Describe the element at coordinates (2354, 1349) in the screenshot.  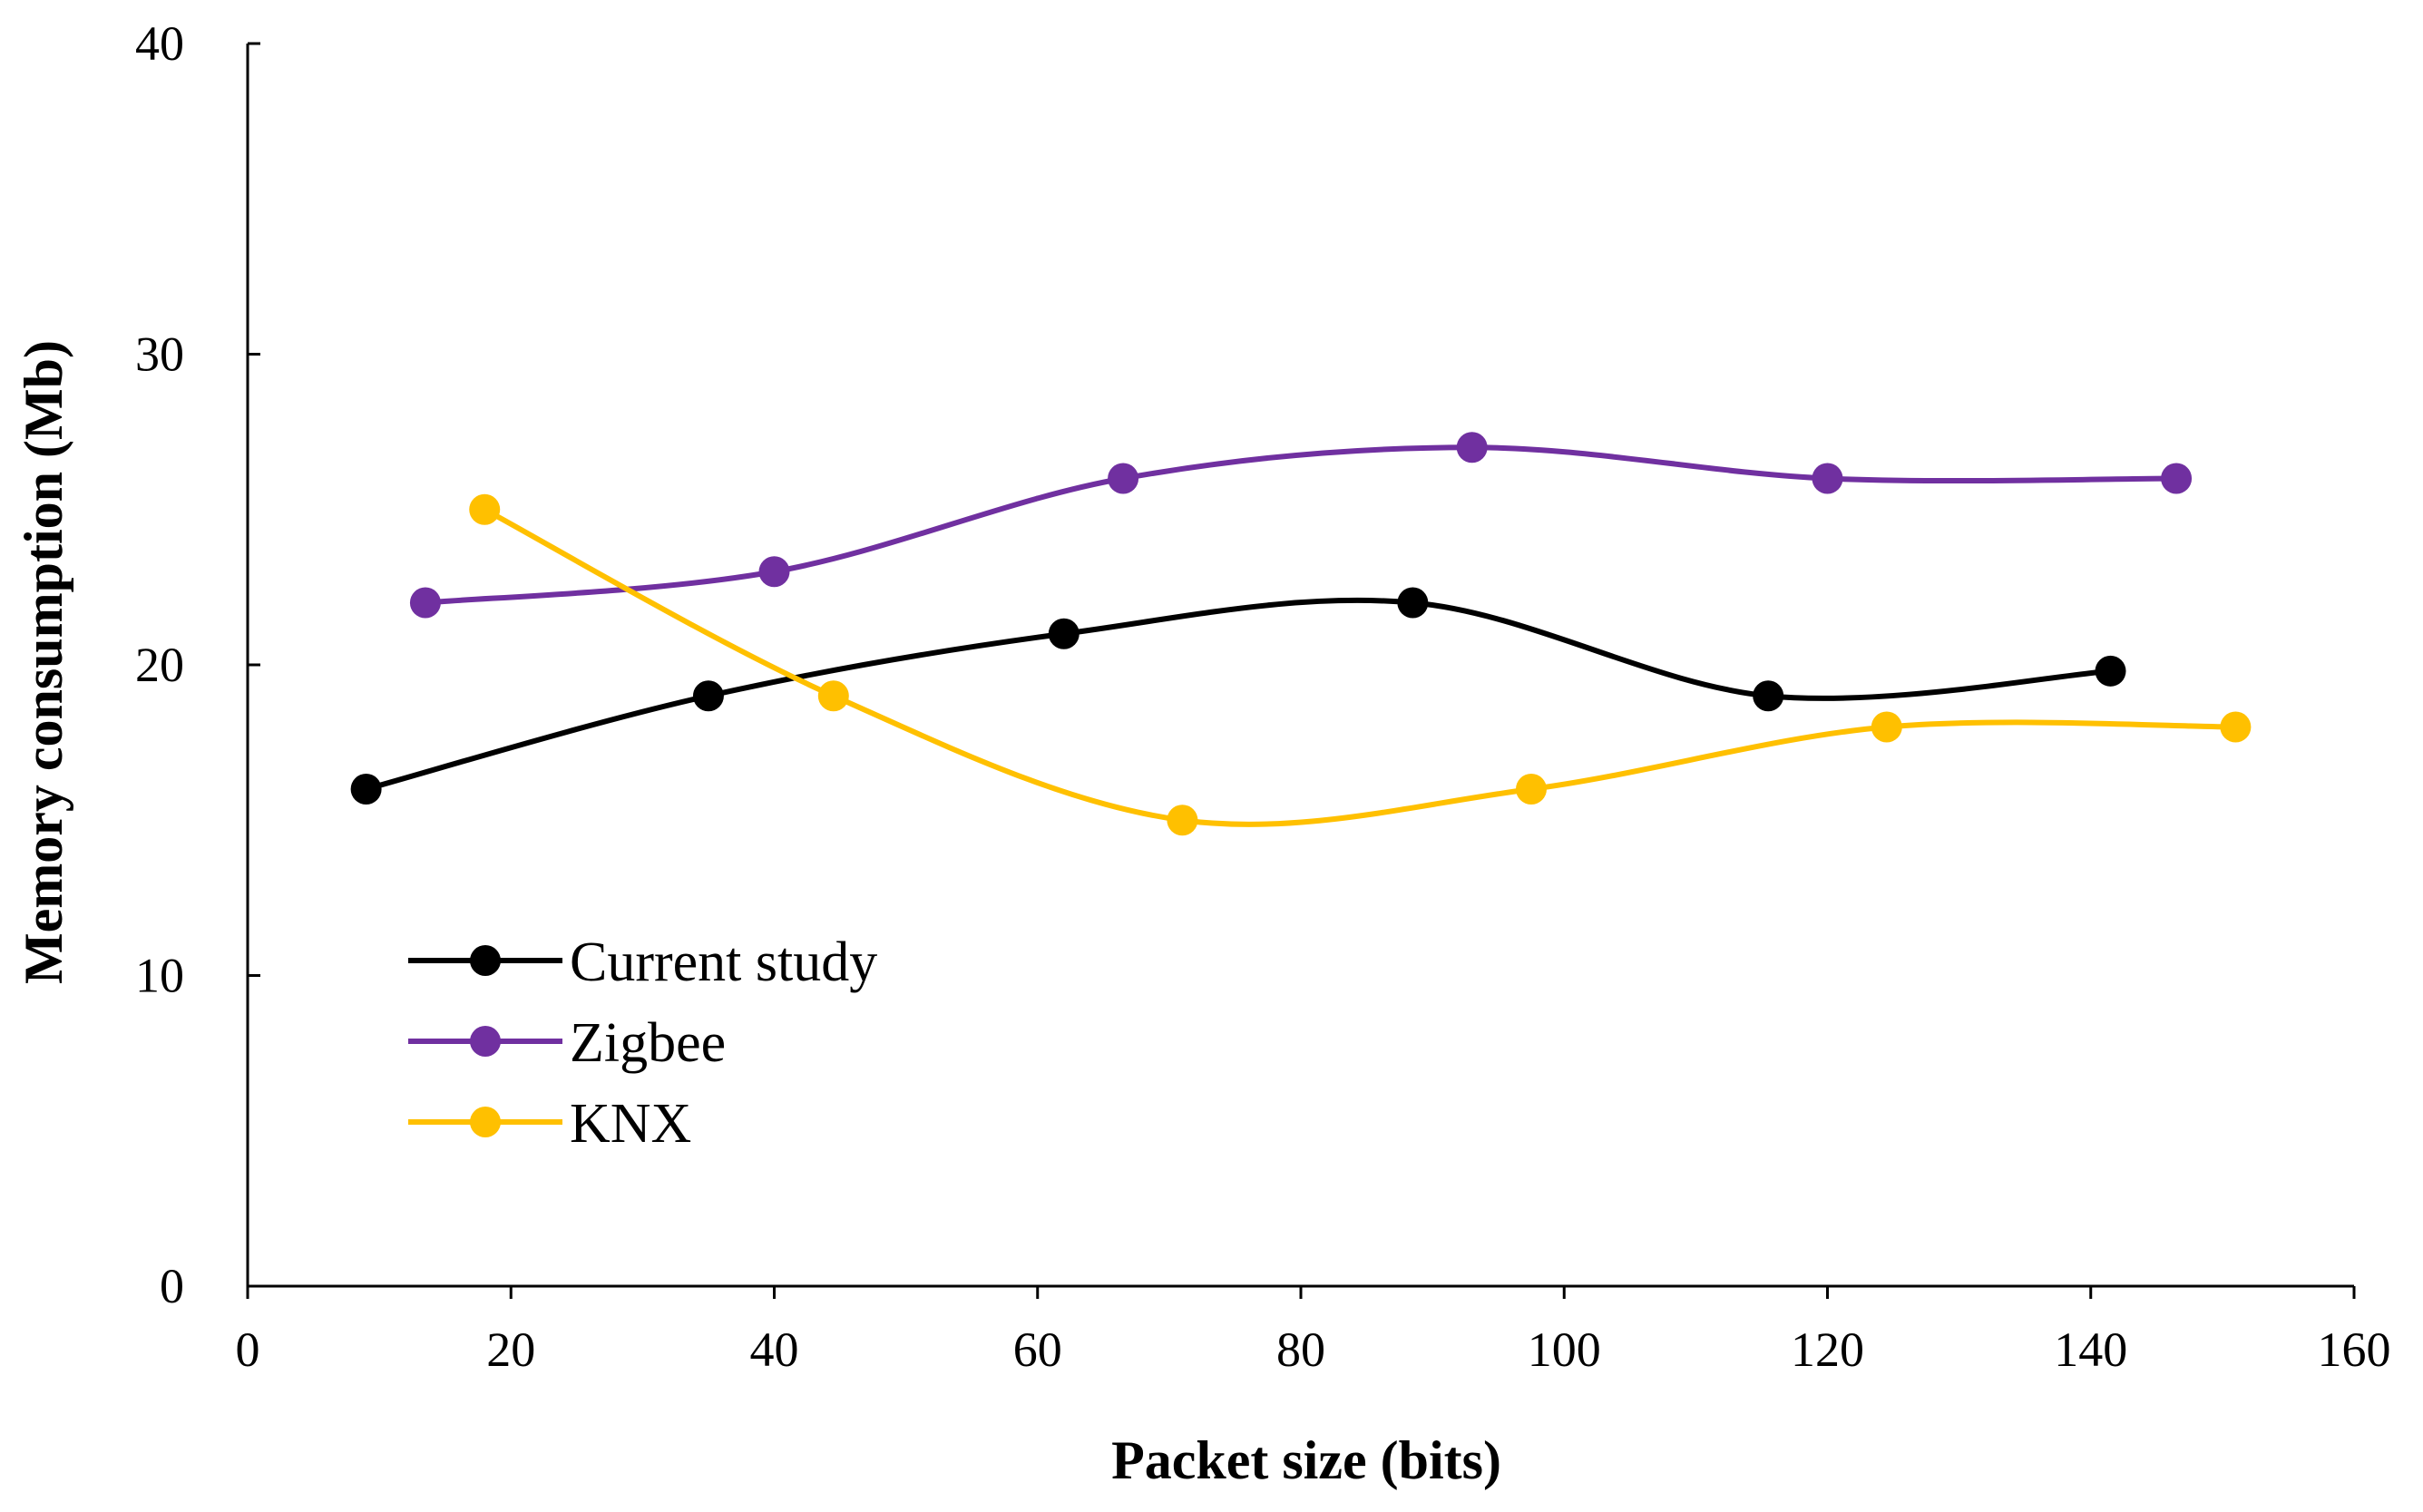
I see `x-tick-label: 160` at that location.